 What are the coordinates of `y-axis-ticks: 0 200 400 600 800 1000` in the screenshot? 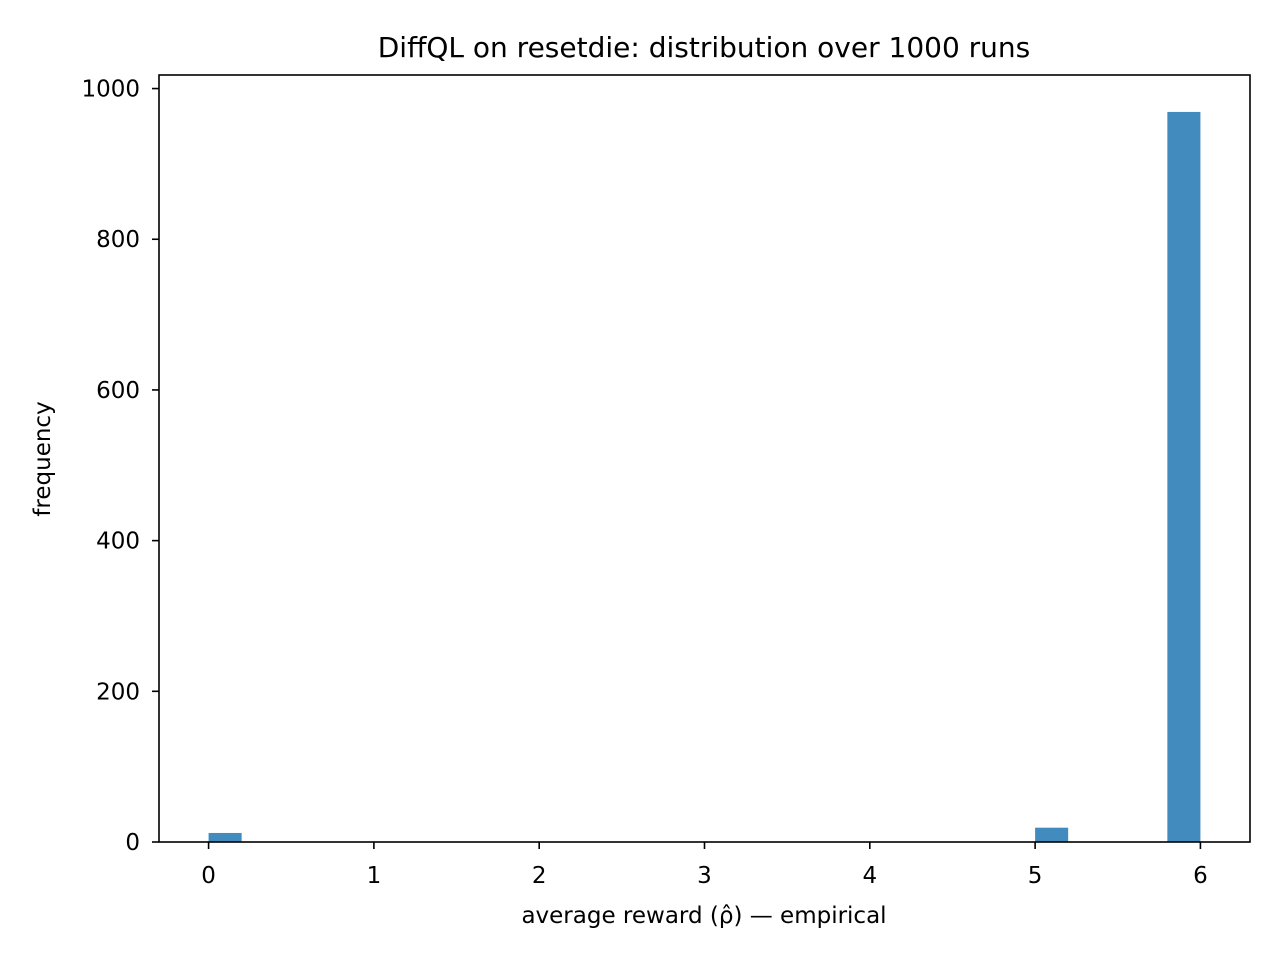 It's located at (120, 466).